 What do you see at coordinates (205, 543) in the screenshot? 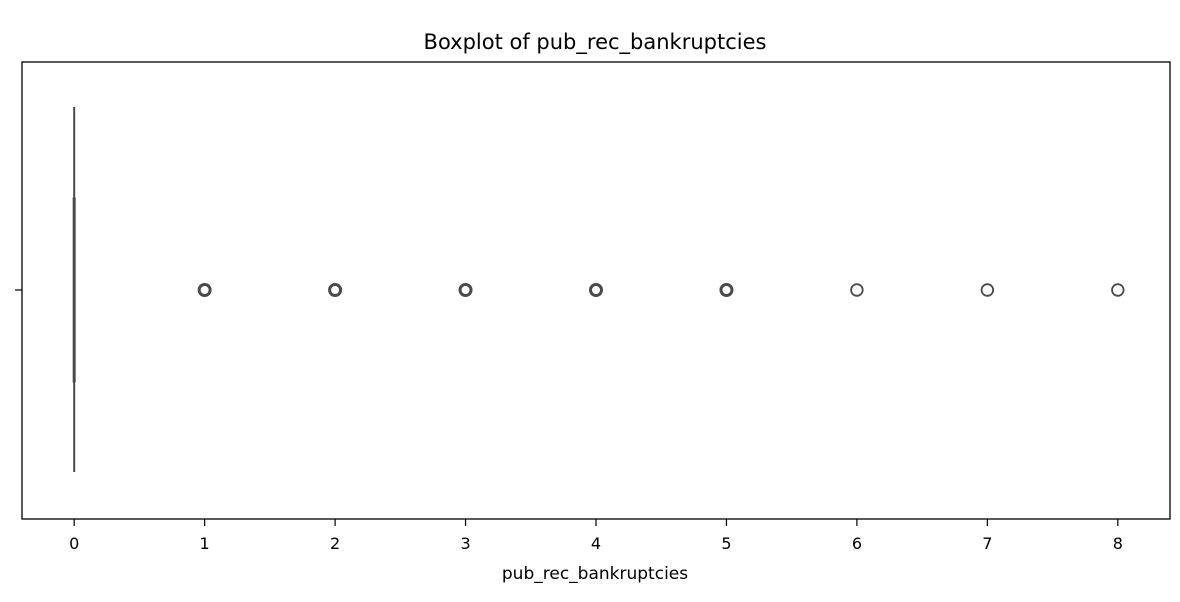
I see `x-tick-label: 1` at bounding box center [205, 543].